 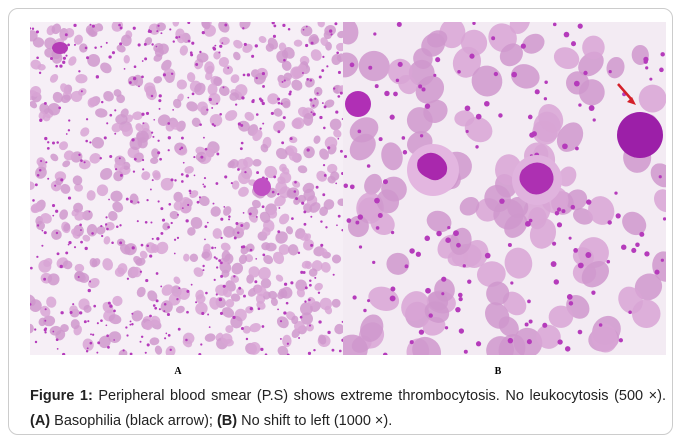 What do you see at coordinates (133, 421) in the screenshot?
I see `caption-text: Basophilia (black arrow);` at bounding box center [133, 421].